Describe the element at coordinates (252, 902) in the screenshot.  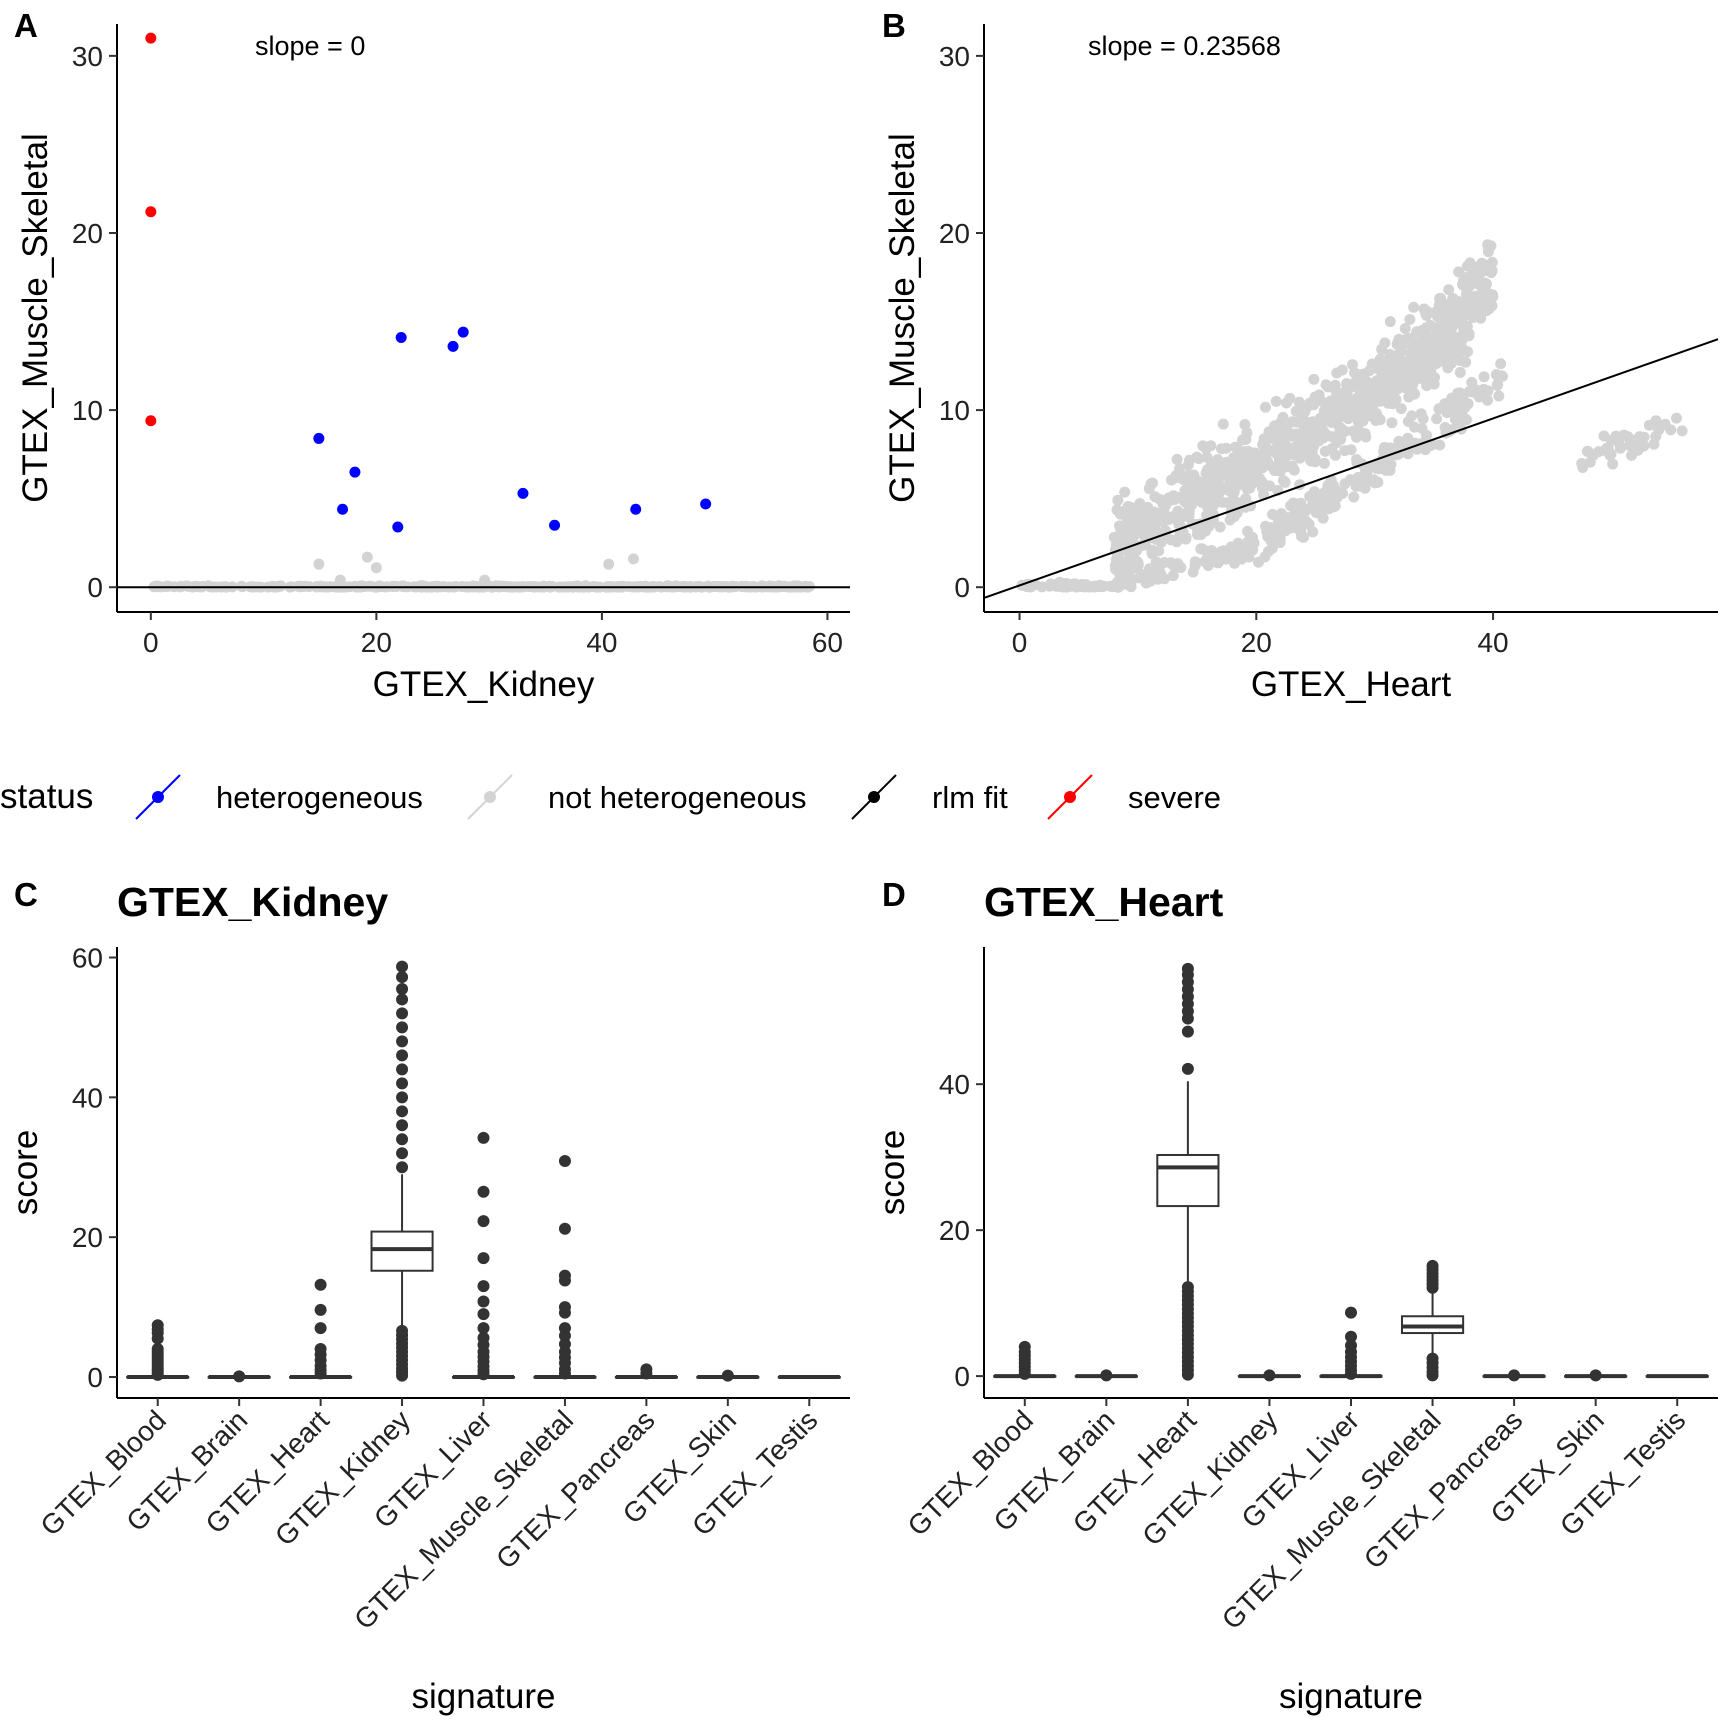
I see `plot-title: GTEX_Kidney` at that location.